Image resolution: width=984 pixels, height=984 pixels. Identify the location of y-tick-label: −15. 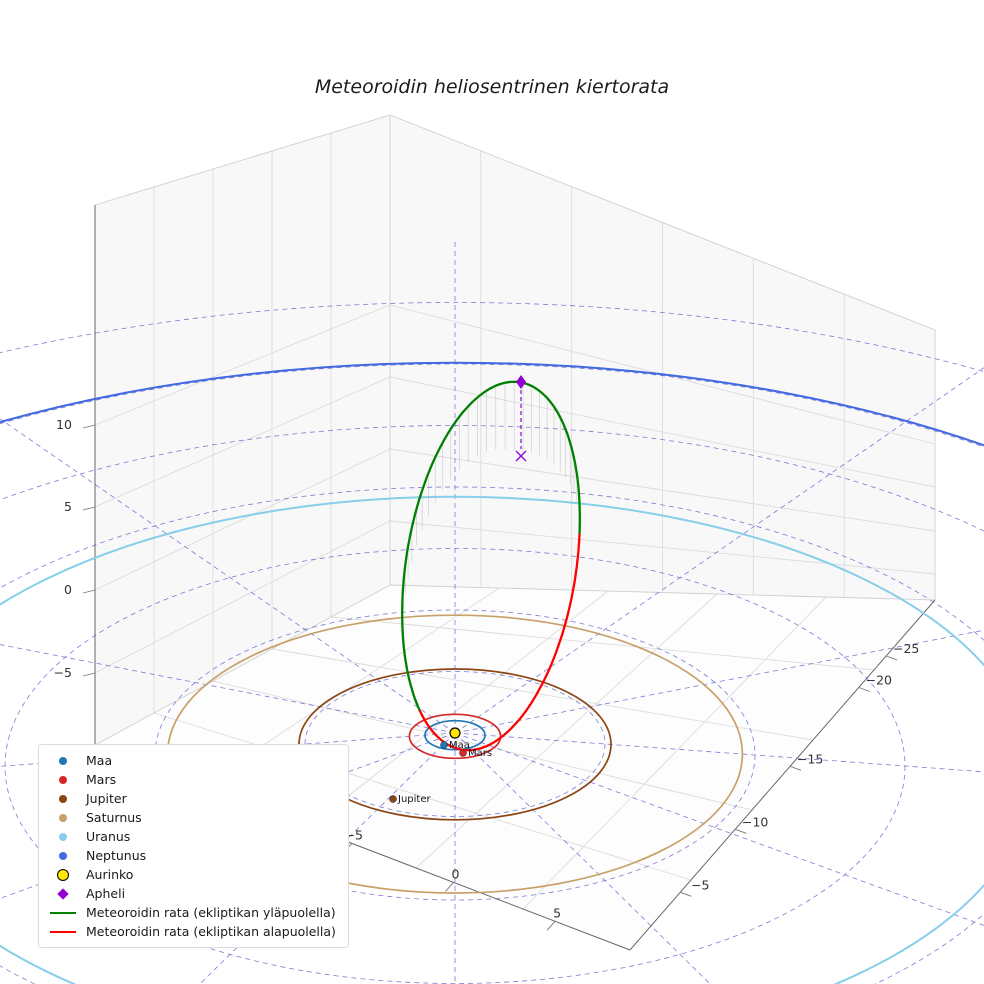
(810, 758).